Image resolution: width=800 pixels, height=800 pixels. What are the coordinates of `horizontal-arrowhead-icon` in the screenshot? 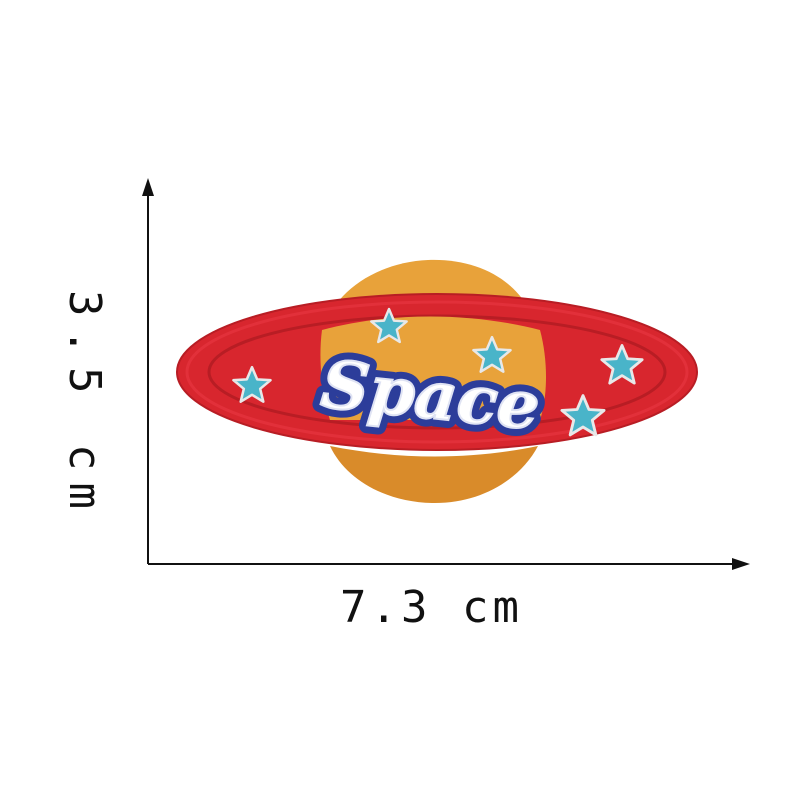 It's located at (741, 564).